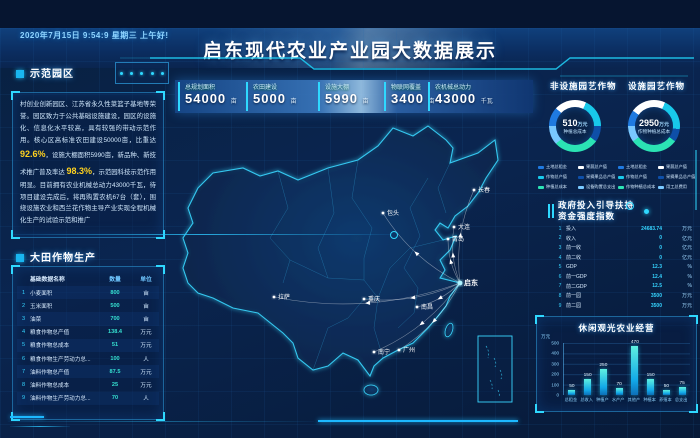  What do you see at coordinates (634, 399) in the screenshot?
I see `x-label: 其他产` at bounding box center [634, 399].